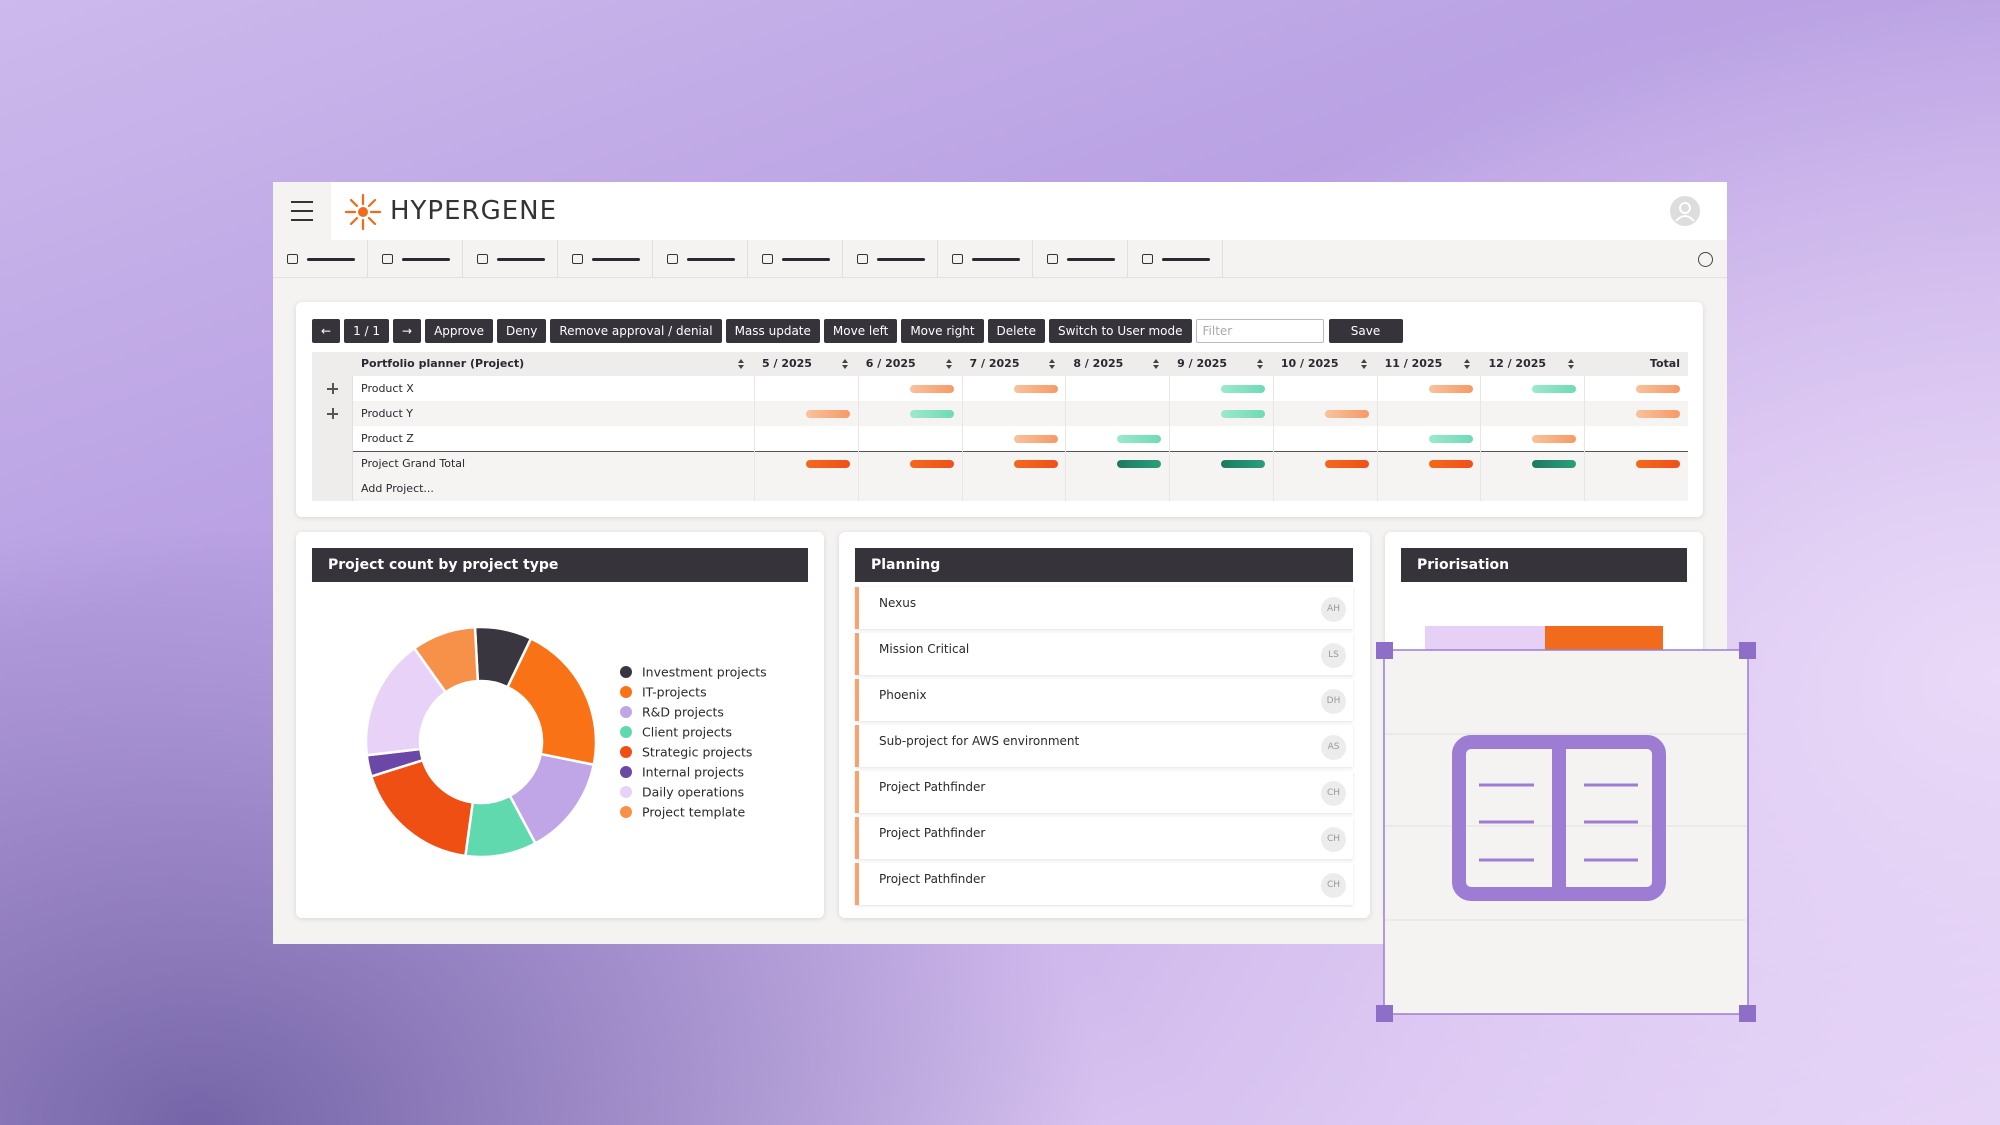 The height and width of the screenshot is (1125, 2000). What do you see at coordinates (636, 331) in the screenshot?
I see `toolbar-button: Remove approval / denial` at bounding box center [636, 331].